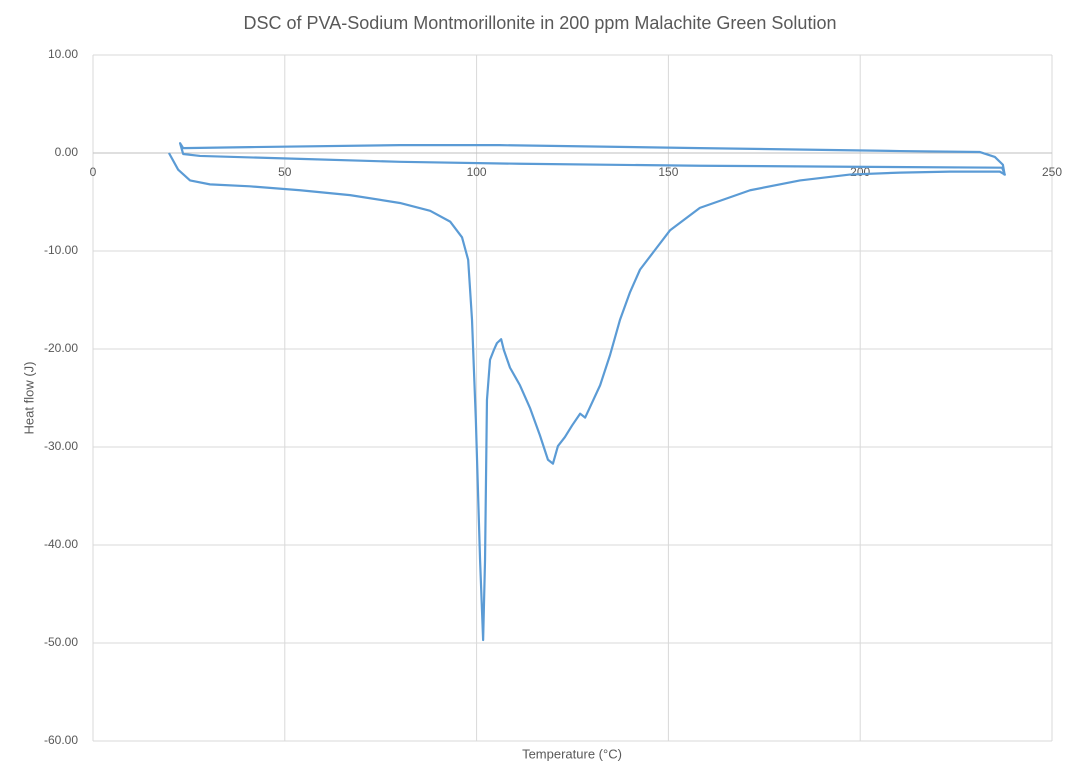  What do you see at coordinates (61, 250) in the screenshot?
I see `y-tick-label: -10.00` at bounding box center [61, 250].